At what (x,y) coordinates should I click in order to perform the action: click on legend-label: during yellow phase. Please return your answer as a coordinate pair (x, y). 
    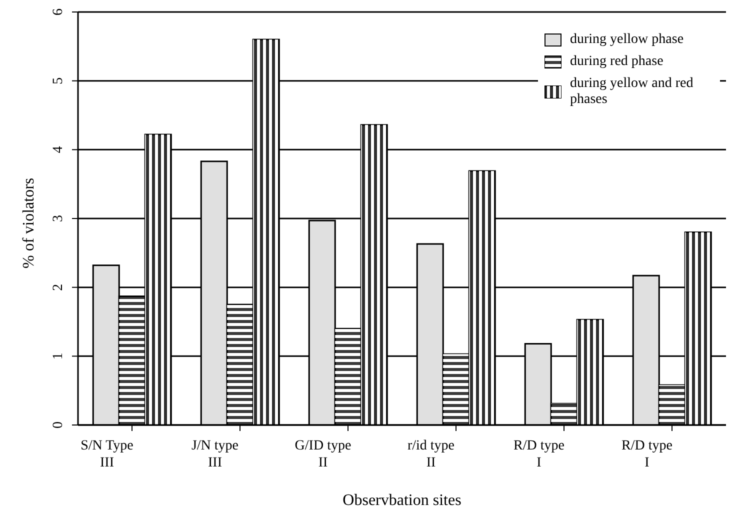
    Looking at the image, I should click on (627, 40).